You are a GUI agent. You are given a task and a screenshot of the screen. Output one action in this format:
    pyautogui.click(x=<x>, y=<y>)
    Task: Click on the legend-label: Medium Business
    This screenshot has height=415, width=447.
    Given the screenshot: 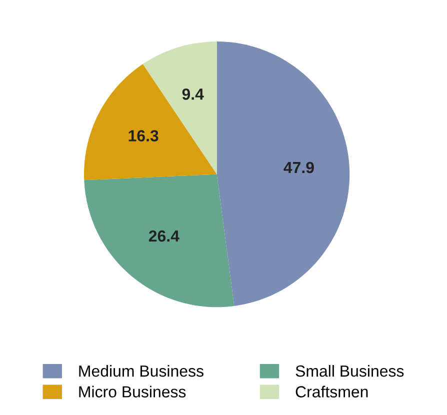 What is the action you would take?
    pyautogui.click(x=141, y=371)
    